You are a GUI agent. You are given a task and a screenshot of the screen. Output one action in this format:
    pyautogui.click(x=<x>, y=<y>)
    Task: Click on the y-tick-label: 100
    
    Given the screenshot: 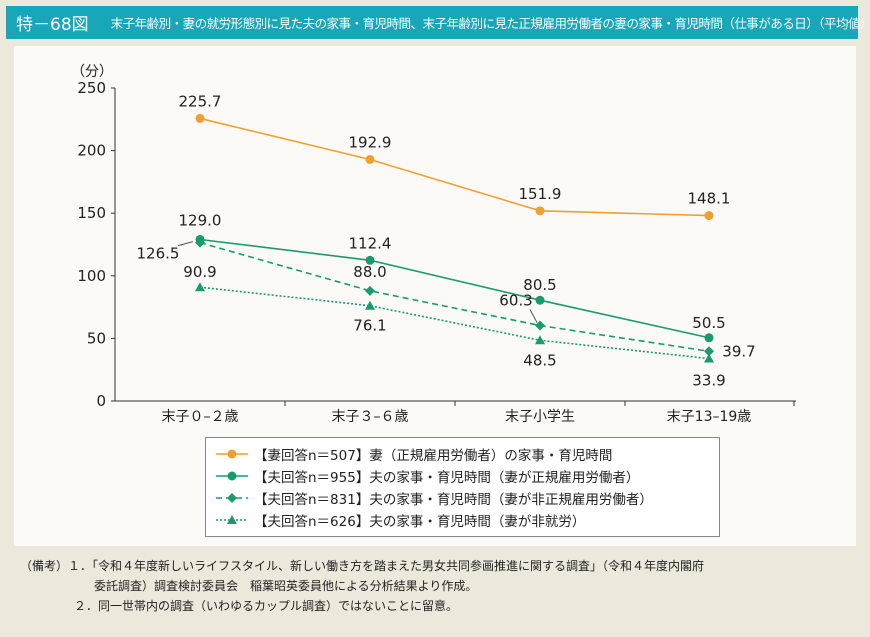 What is the action you would take?
    pyautogui.click(x=91, y=276)
    